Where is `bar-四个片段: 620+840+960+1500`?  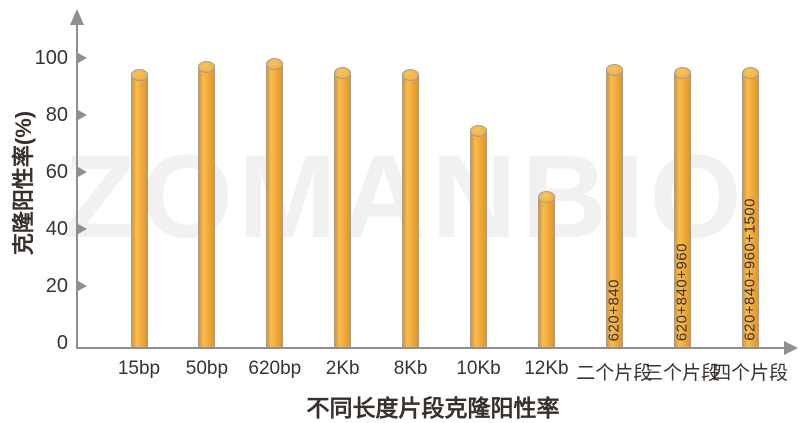
bar-四个片段: 620+840+960+1500 is located at coordinates (750, 207).